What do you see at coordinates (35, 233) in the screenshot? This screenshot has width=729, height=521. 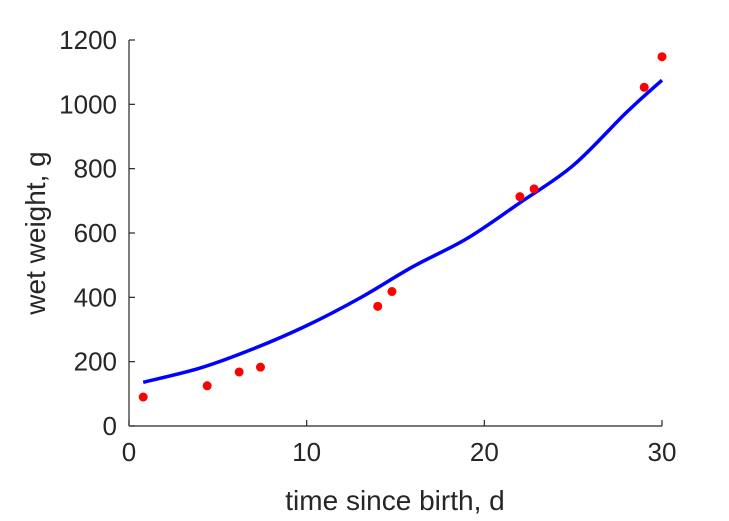 I see `y-axis-label: wet weight, g` at bounding box center [35, 233].